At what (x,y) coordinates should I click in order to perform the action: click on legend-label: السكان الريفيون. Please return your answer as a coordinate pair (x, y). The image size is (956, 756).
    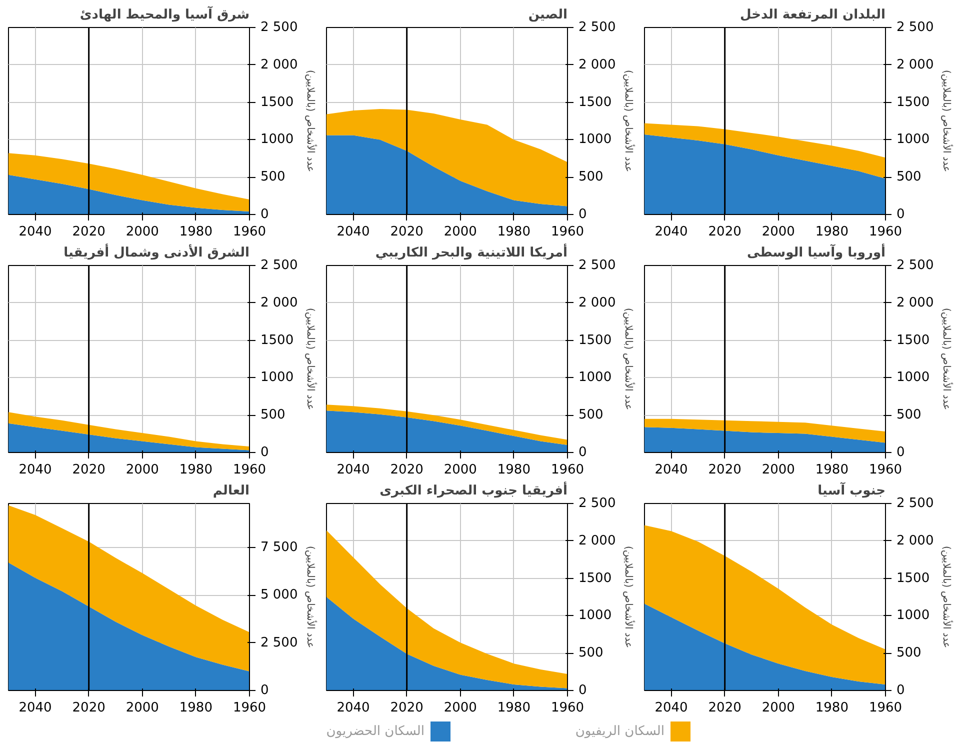
    Looking at the image, I should click on (620, 731).